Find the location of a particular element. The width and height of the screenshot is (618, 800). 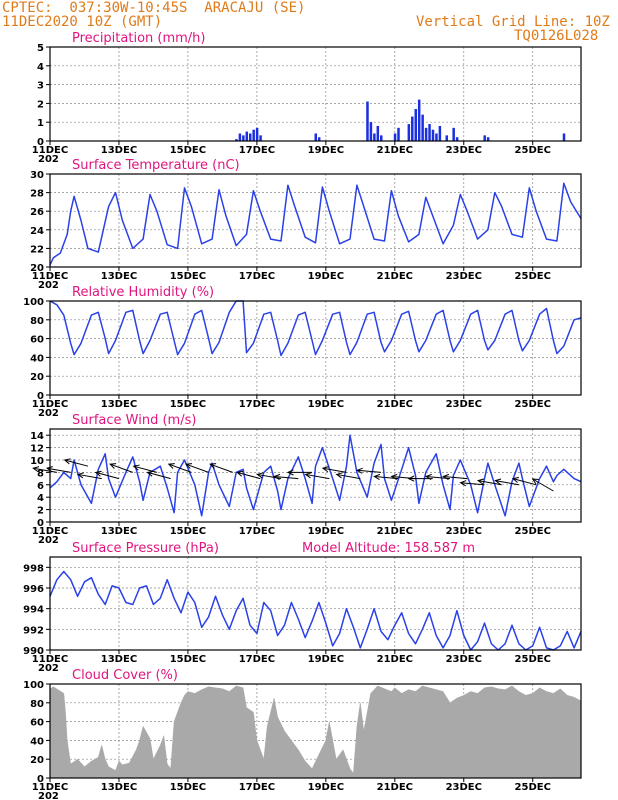

y-tick-label: 22 is located at coordinates (37, 249).